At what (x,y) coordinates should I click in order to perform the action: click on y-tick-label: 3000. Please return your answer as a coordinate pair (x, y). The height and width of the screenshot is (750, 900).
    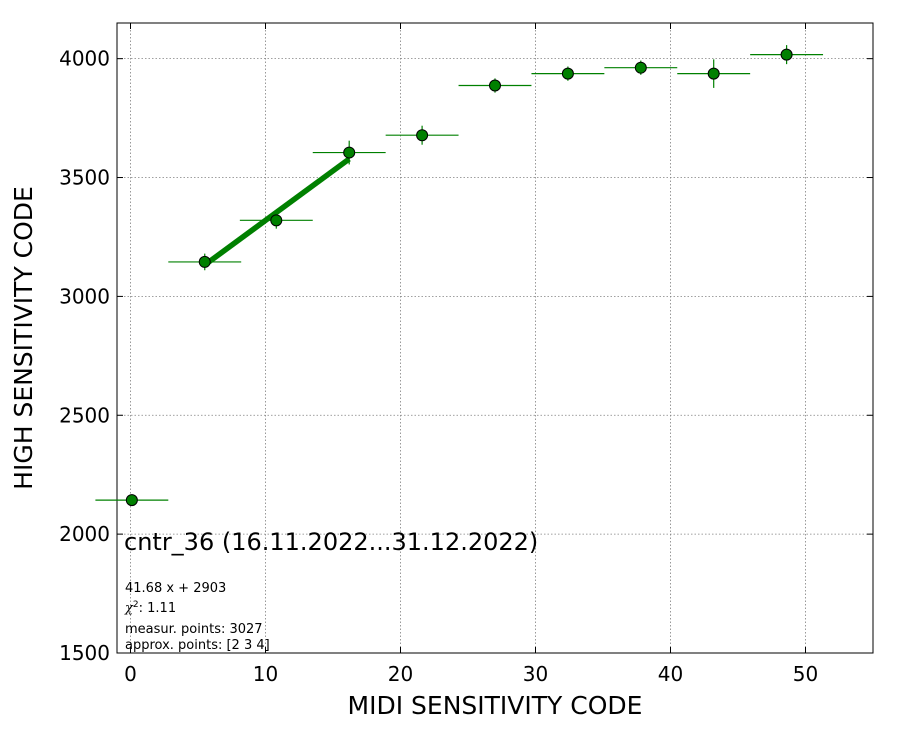
    Looking at the image, I should click on (84, 296).